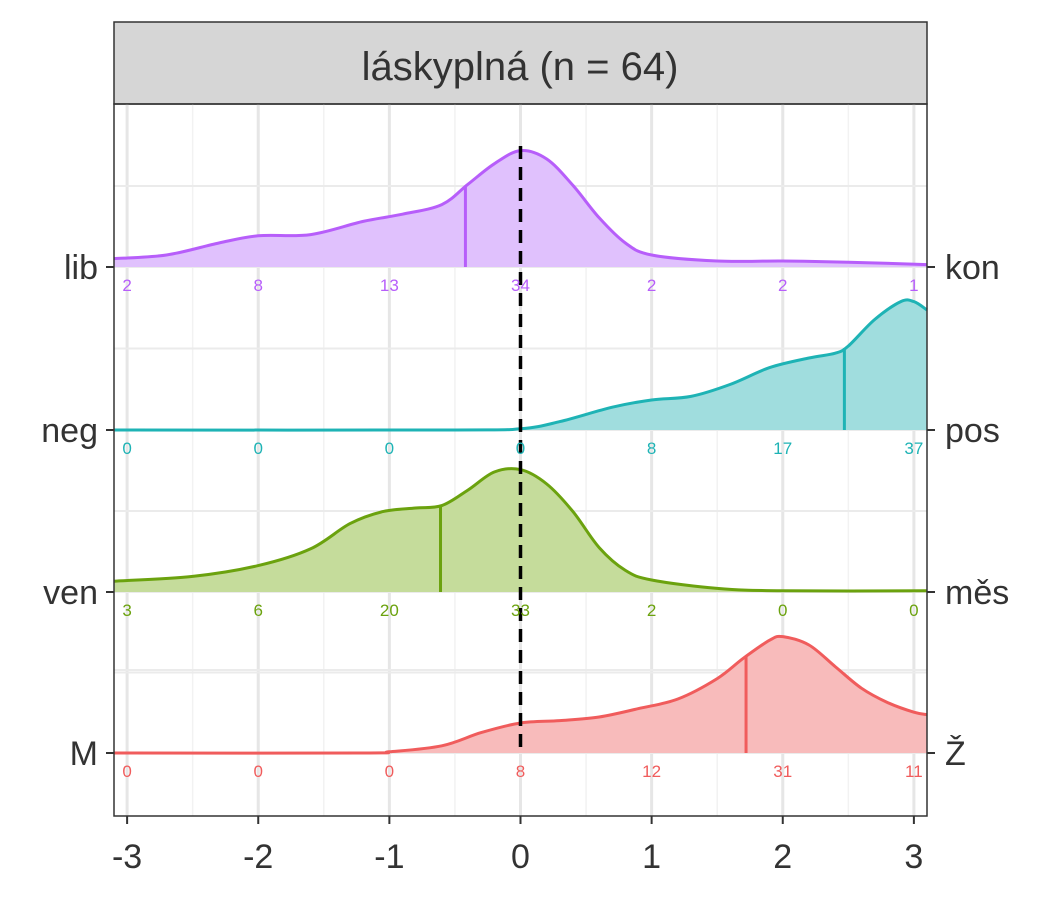  Describe the element at coordinates (84, 754) in the screenshot. I see `left-pole-label: M` at that location.